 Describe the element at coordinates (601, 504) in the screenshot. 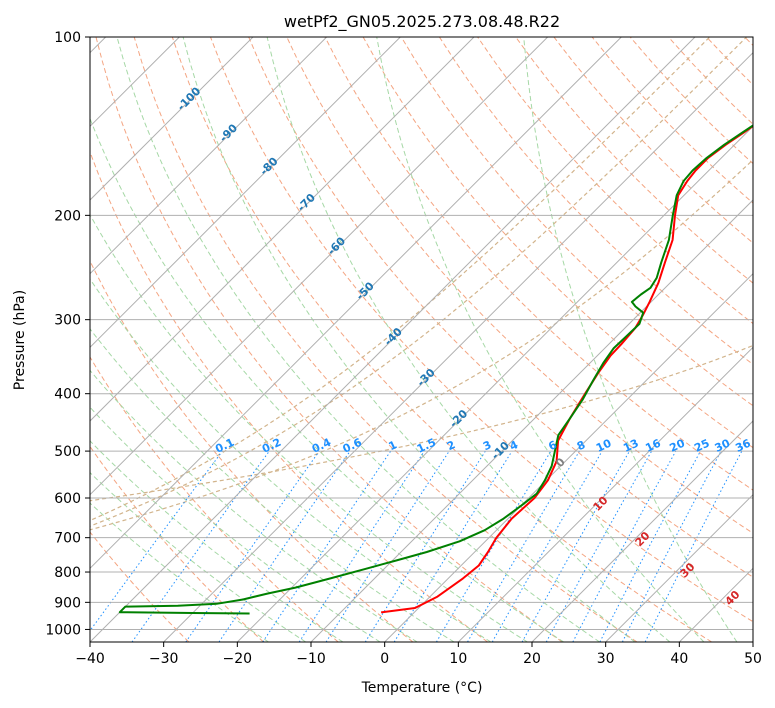

I see `moist-adiabat-label: 10` at that location.